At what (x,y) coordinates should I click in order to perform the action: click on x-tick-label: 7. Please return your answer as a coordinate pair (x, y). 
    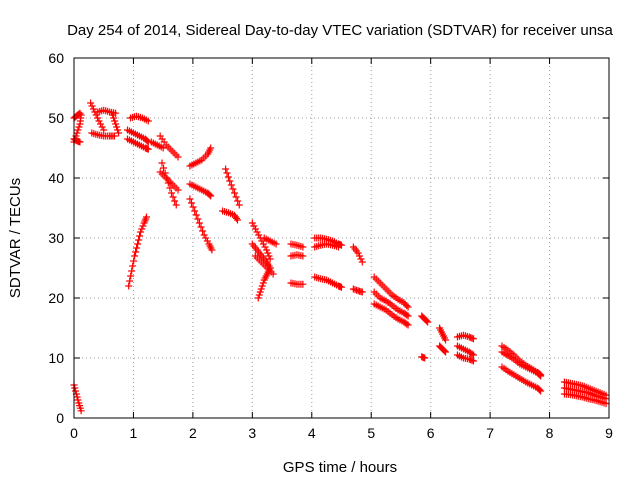
    Looking at the image, I should click on (490, 433).